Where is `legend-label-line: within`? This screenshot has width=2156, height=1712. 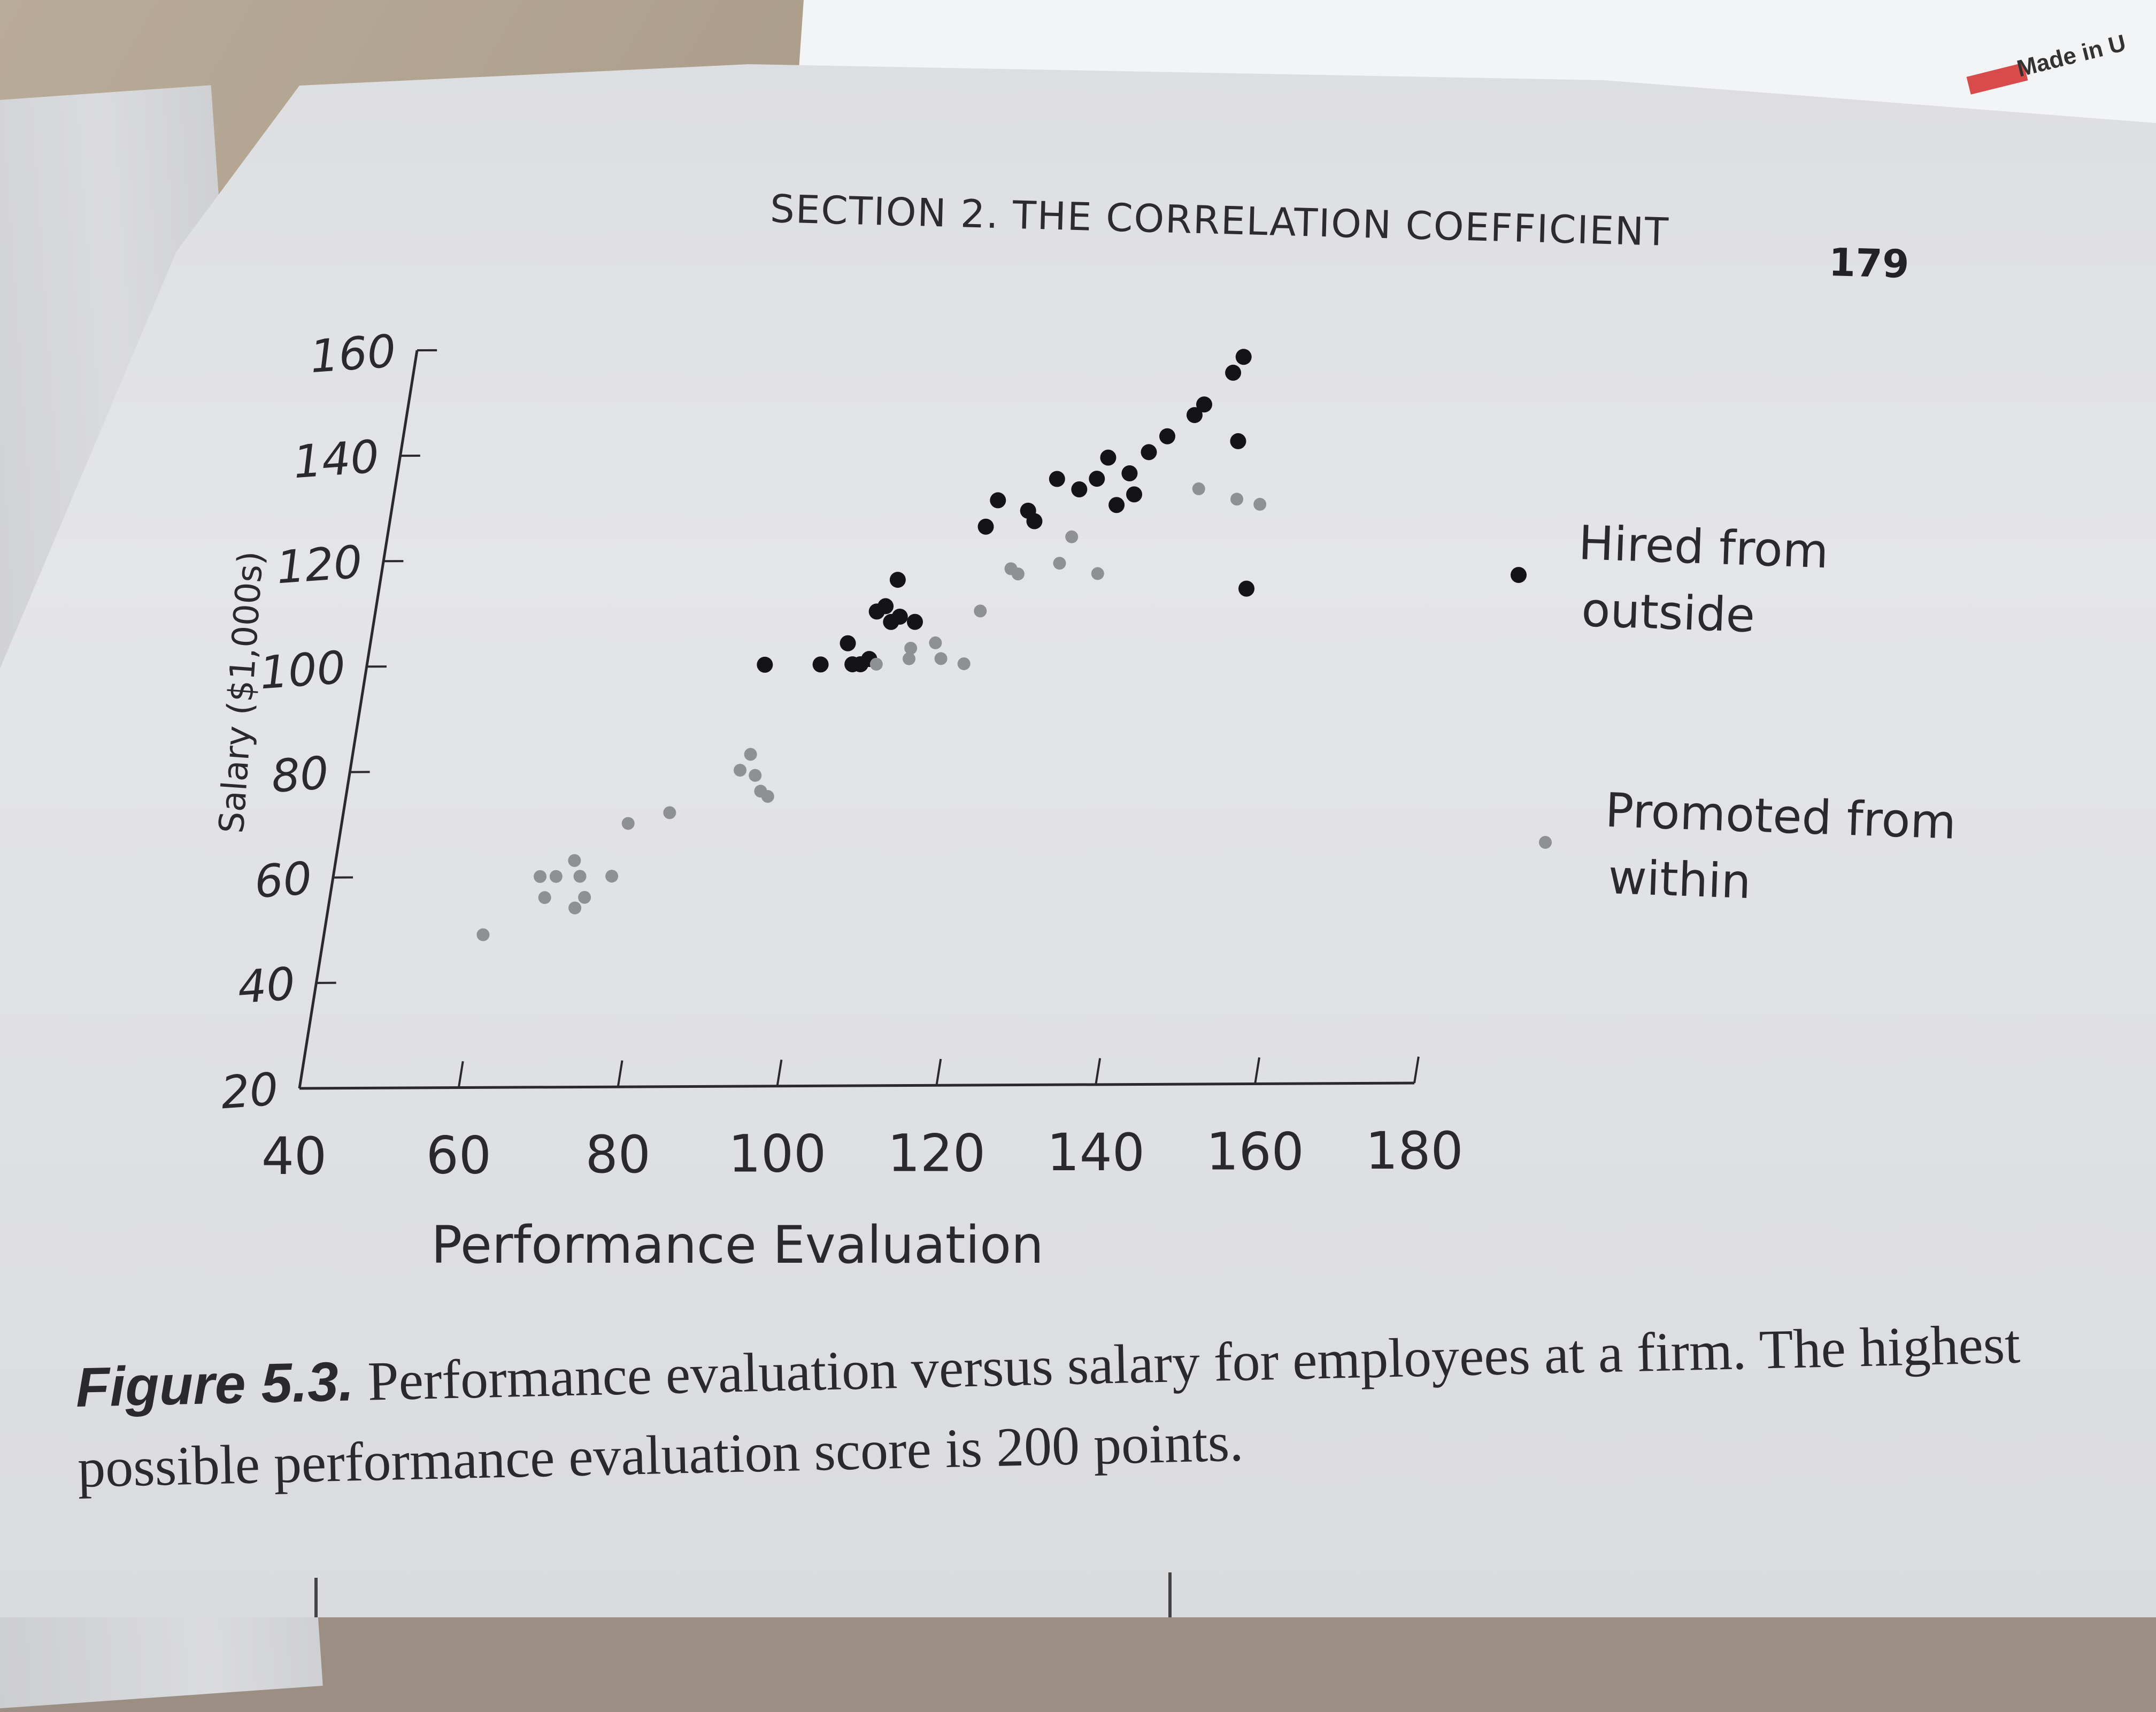
legend-label-line: within is located at coordinates (1679, 879).